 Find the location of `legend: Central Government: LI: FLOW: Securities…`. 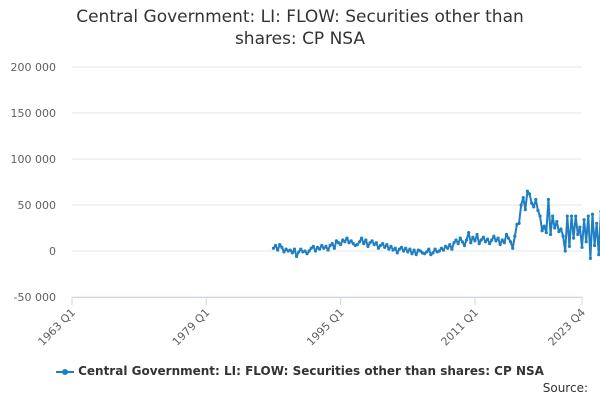

legend: Central Government: LI: FLOW: Securities… is located at coordinates (300, 371).